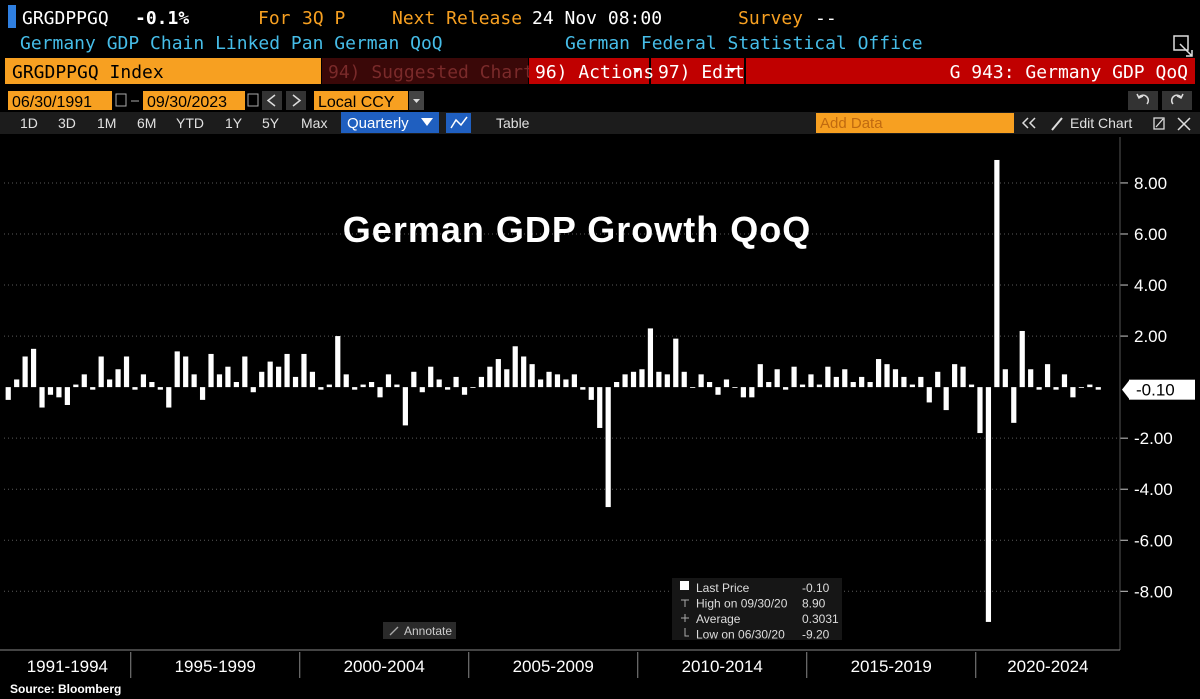  I want to click on prev-button, so click(272, 100).